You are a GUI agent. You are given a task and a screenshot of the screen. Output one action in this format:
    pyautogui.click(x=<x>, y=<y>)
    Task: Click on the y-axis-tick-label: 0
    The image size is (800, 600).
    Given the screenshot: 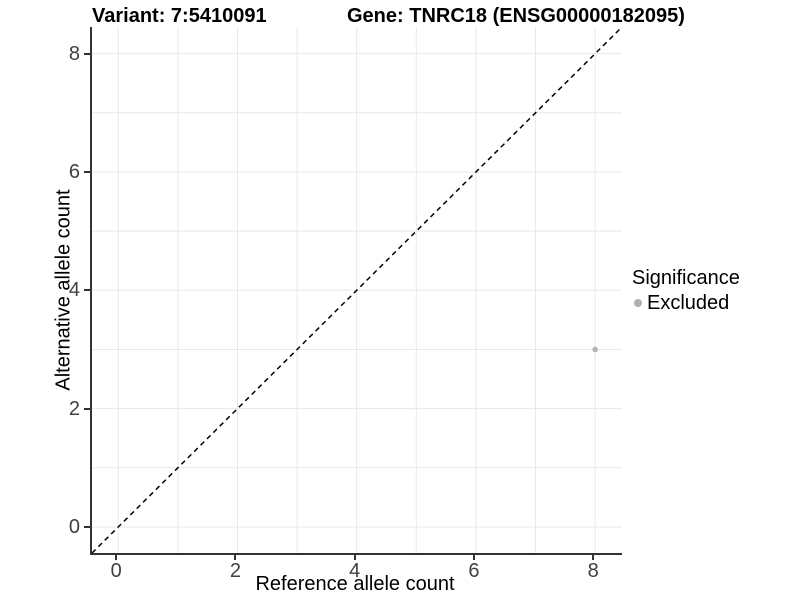 What is the action you would take?
    pyautogui.click(x=74, y=526)
    